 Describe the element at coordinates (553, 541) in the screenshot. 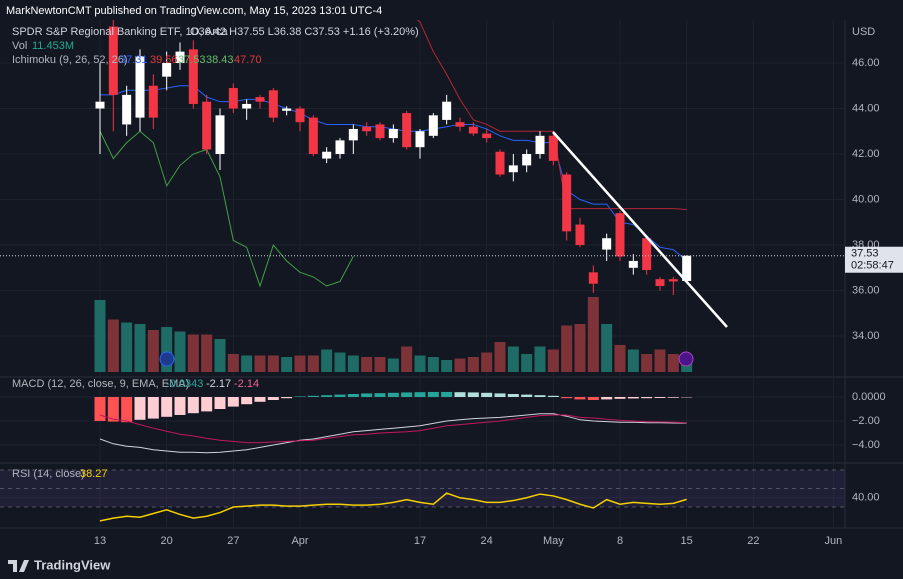

I see `x-tick-label: May` at that location.